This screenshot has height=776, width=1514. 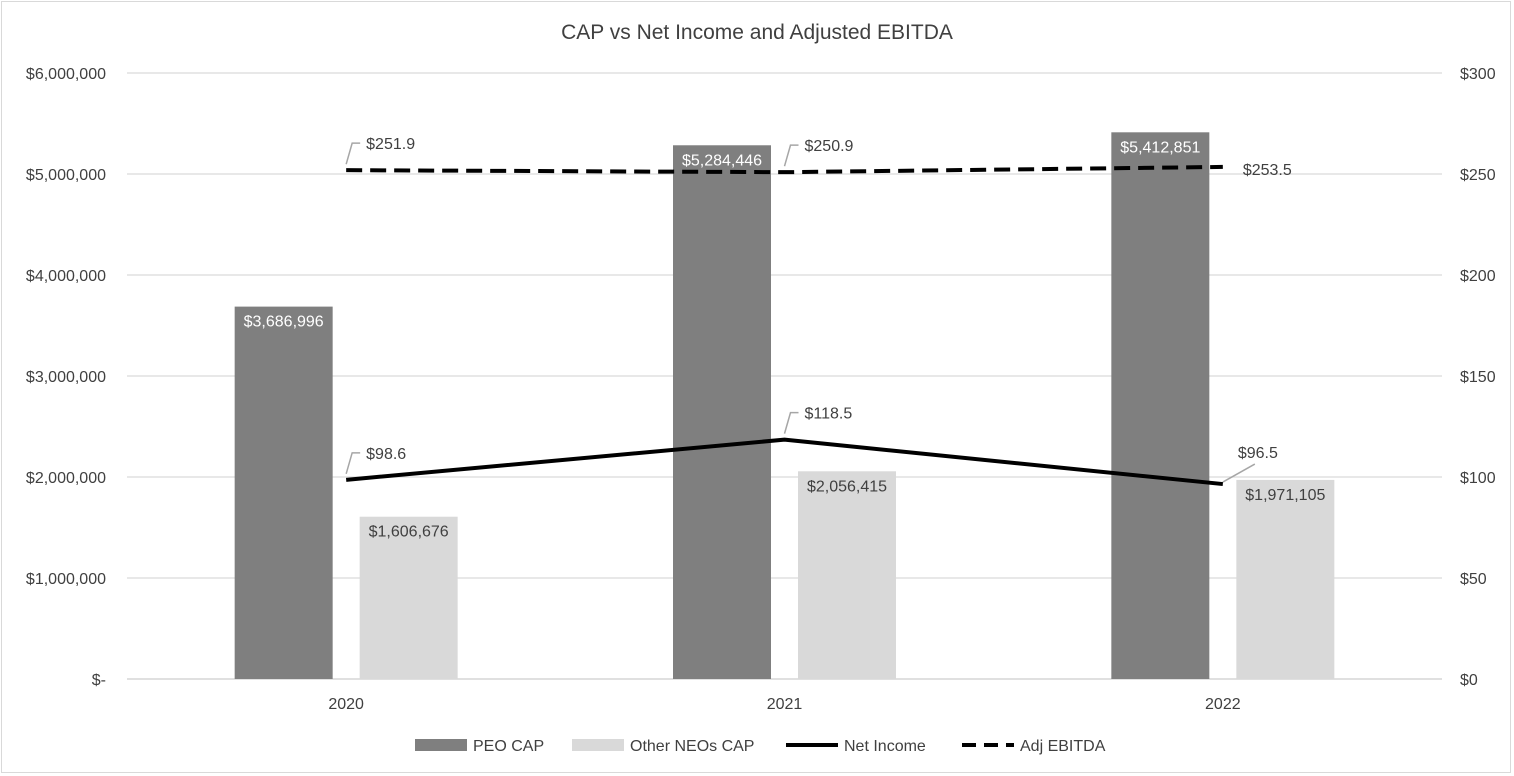 I want to click on leader-net-income-2020, so click(x=353, y=463).